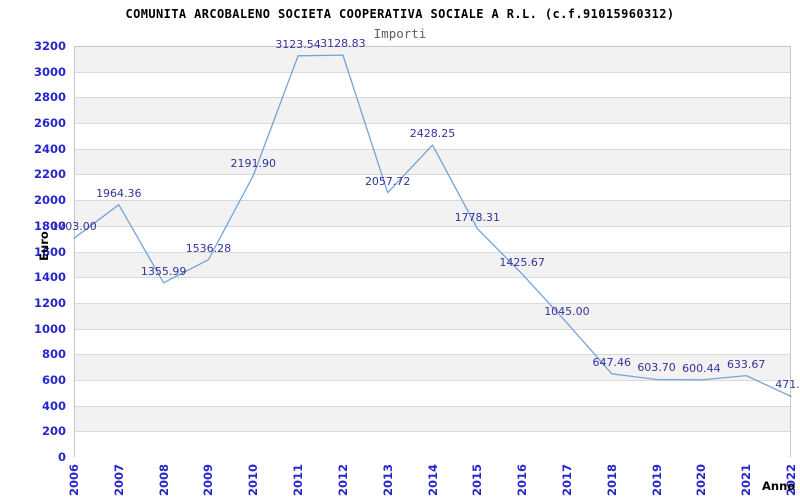 The height and width of the screenshot is (500, 800). What do you see at coordinates (298, 480) in the screenshot?
I see `x-tick-label: 2011` at bounding box center [298, 480].